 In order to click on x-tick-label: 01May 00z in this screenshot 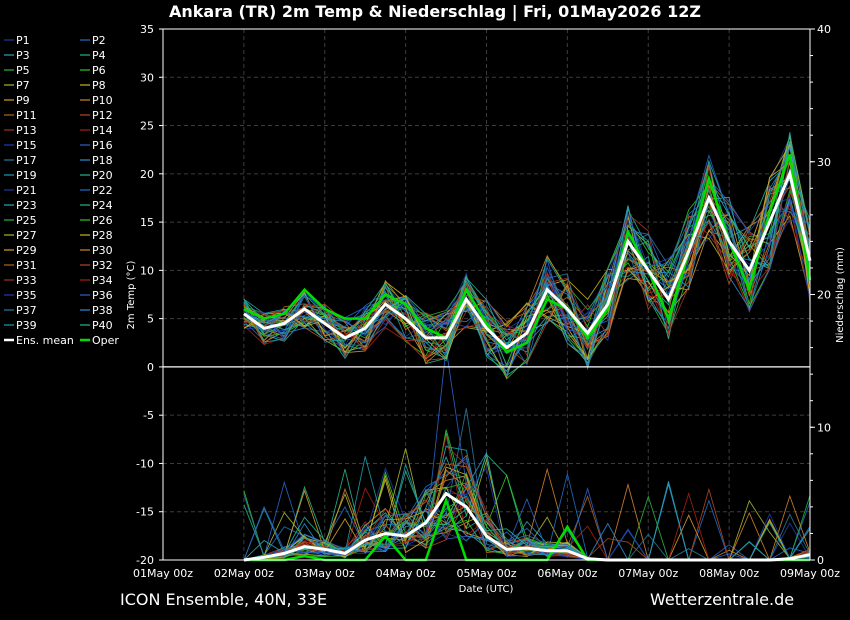, I will do `click(163, 573)`.